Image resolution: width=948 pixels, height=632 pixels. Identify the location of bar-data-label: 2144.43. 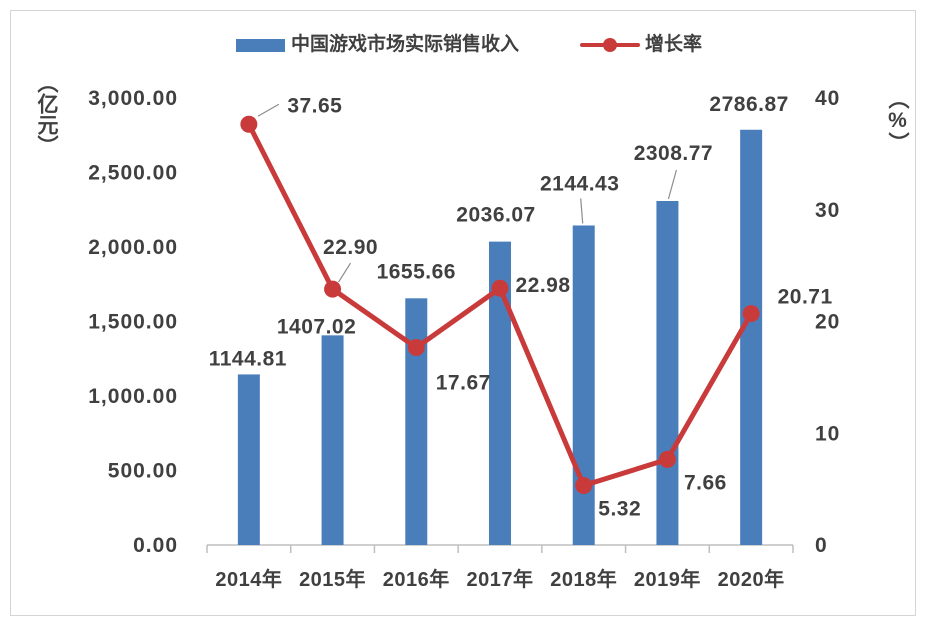
(579, 183).